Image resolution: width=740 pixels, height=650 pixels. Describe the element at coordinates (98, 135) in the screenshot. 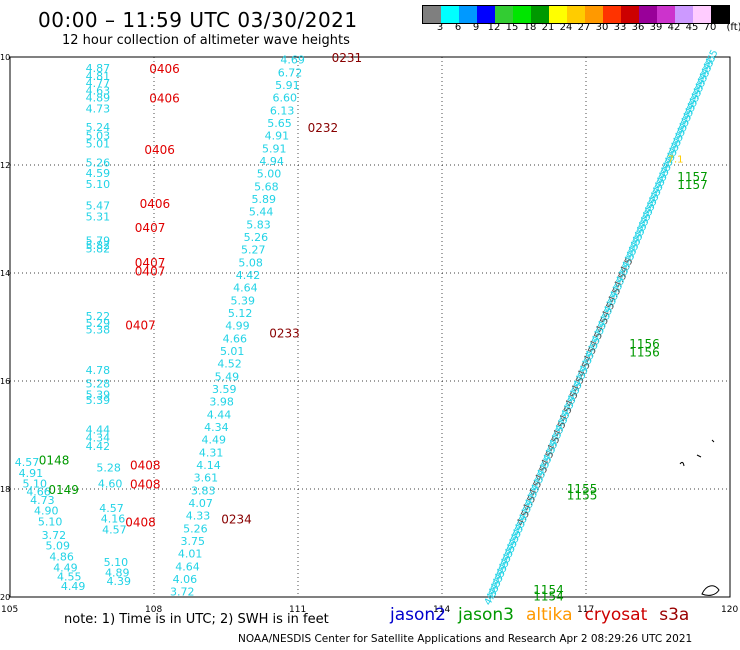

I see `swh-value: 5.03` at that location.